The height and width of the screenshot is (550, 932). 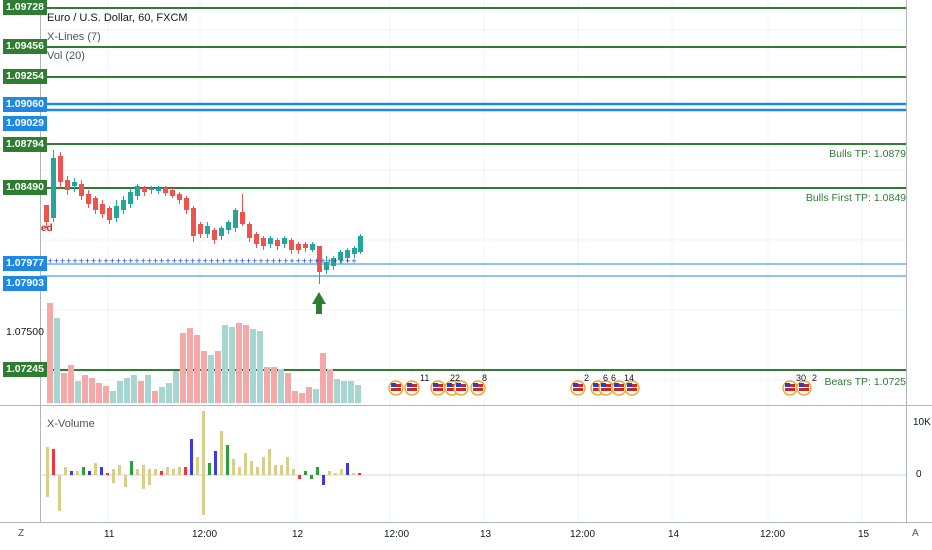 What do you see at coordinates (25, 7) in the screenshot?
I see `price-tag: 1.09728` at bounding box center [25, 7].